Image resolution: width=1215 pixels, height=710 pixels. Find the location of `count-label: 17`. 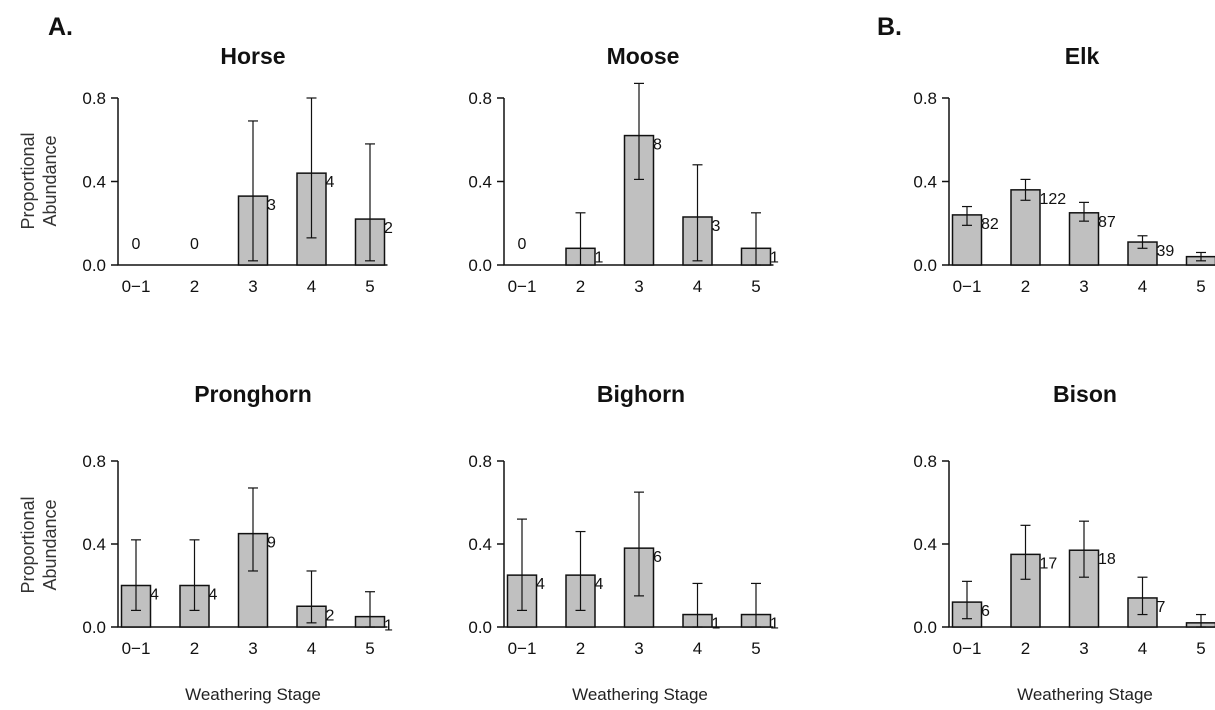

count-label: 17 is located at coordinates (1049, 563).